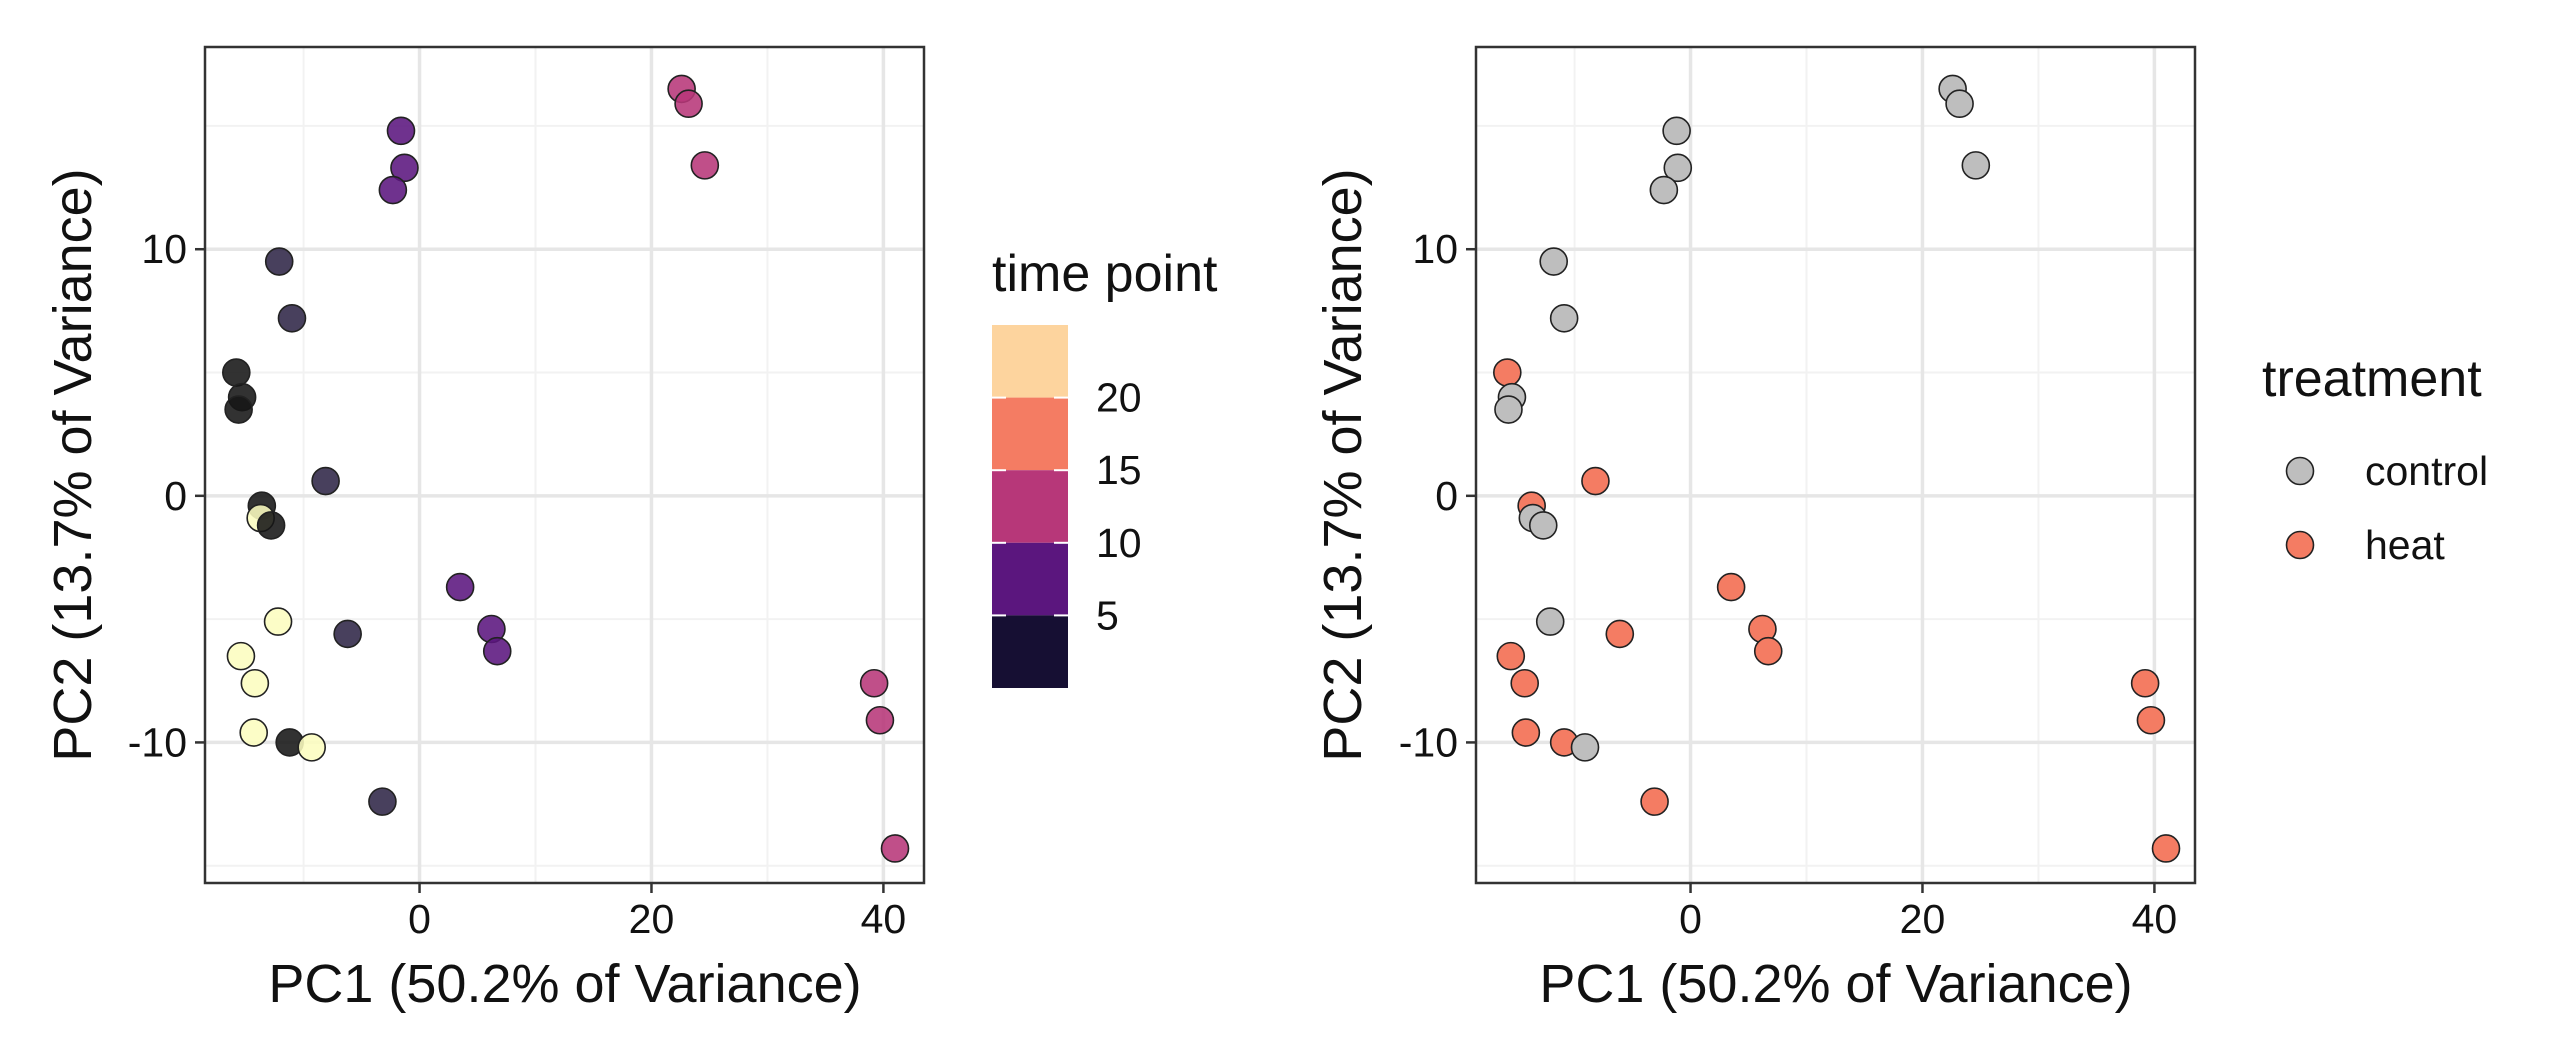 The height and width of the screenshot is (1050, 2550). What do you see at coordinates (1119, 470) in the screenshot?
I see `colorbar-label: 15` at bounding box center [1119, 470].